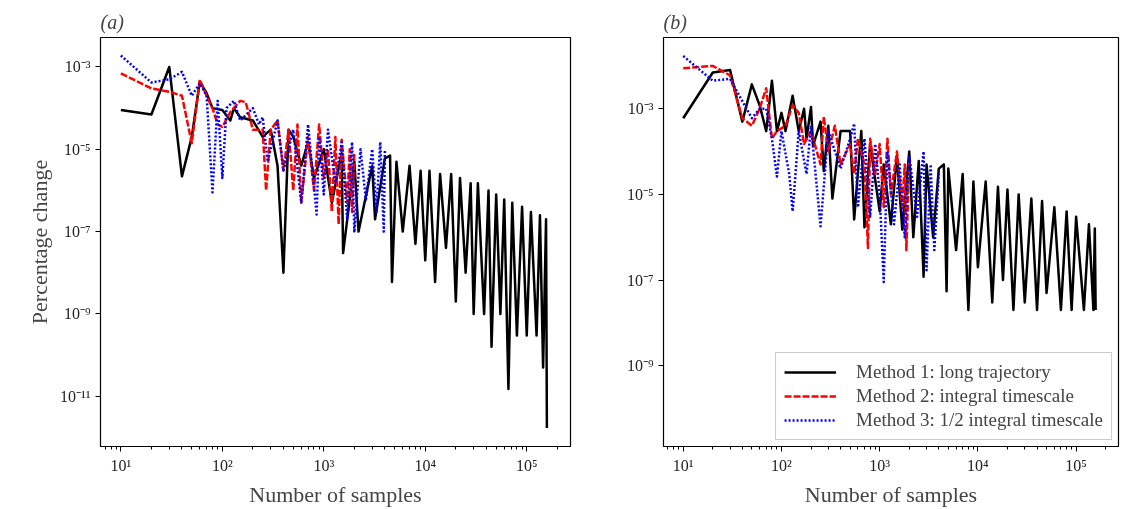  I want to click on legend-label: Method 2: integral timescale, so click(965, 396).